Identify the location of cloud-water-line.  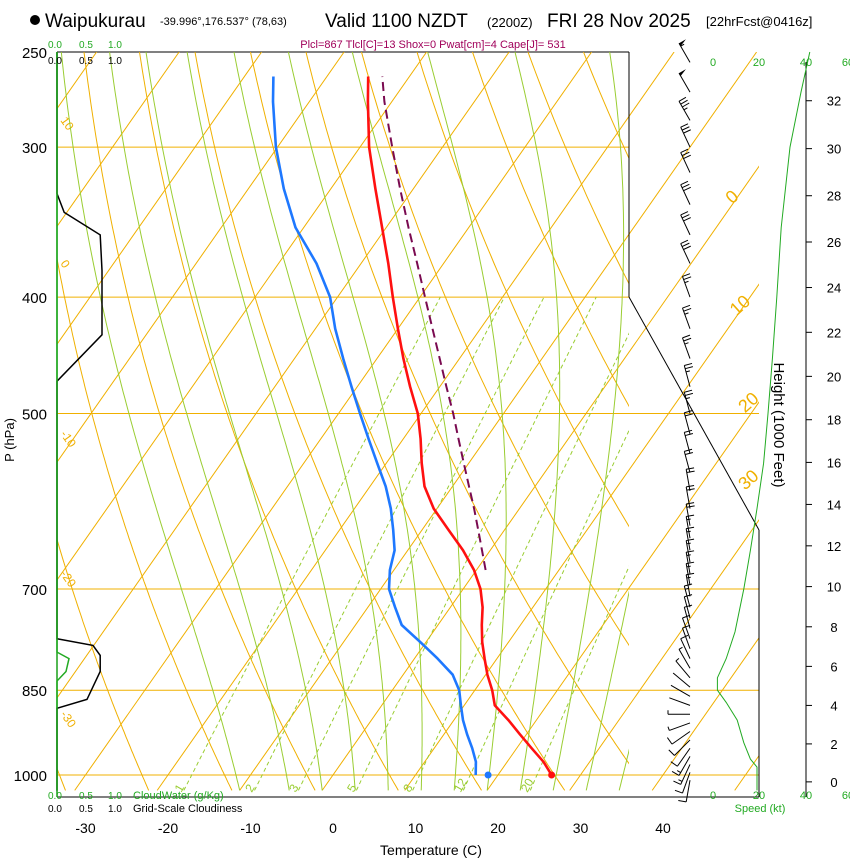
(63, 421).